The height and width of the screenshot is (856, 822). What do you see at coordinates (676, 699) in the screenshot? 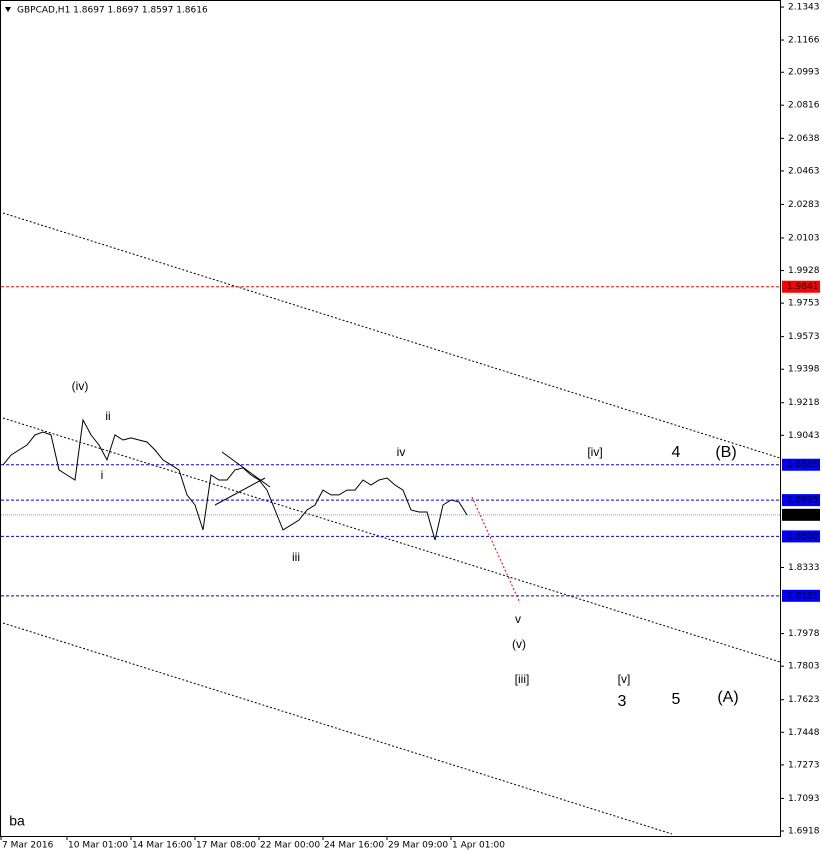
I see `wave-label: 5` at bounding box center [676, 699].